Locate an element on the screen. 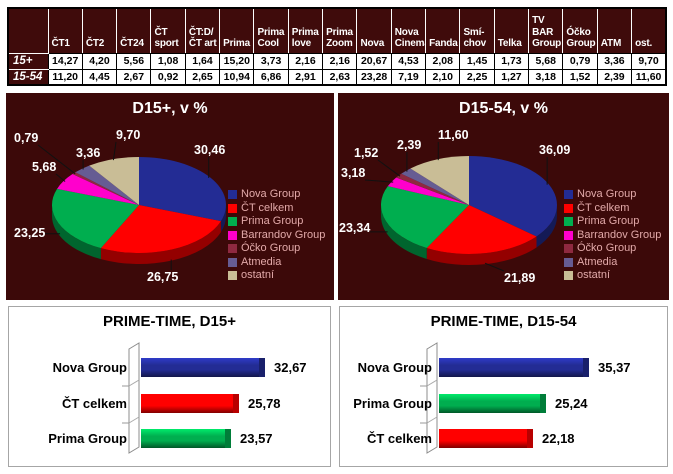 The width and height of the screenshot is (673, 474). bar-čt-celkem is located at coordinates (190, 403).